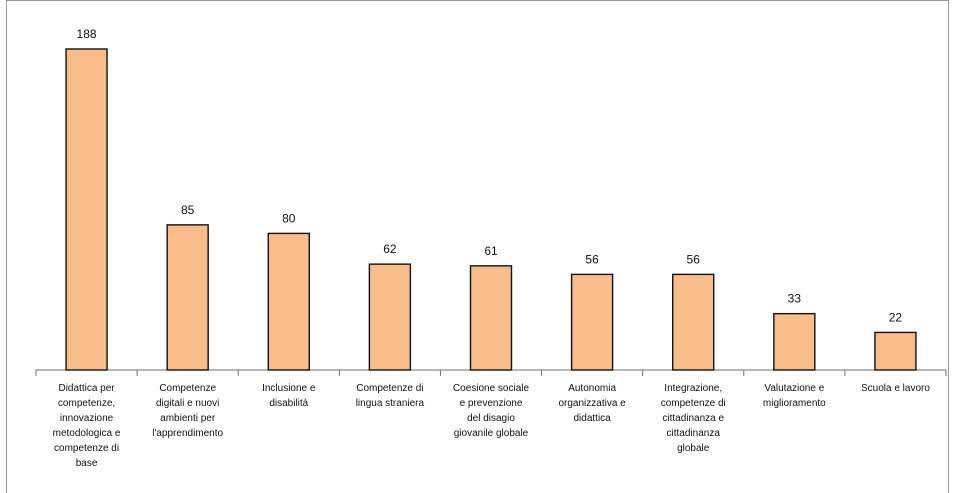 The width and height of the screenshot is (955, 493). What do you see at coordinates (187, 433) in the screenshot?
I see `category-label-line: l'apprendimento` at bounding box center [187, 433].